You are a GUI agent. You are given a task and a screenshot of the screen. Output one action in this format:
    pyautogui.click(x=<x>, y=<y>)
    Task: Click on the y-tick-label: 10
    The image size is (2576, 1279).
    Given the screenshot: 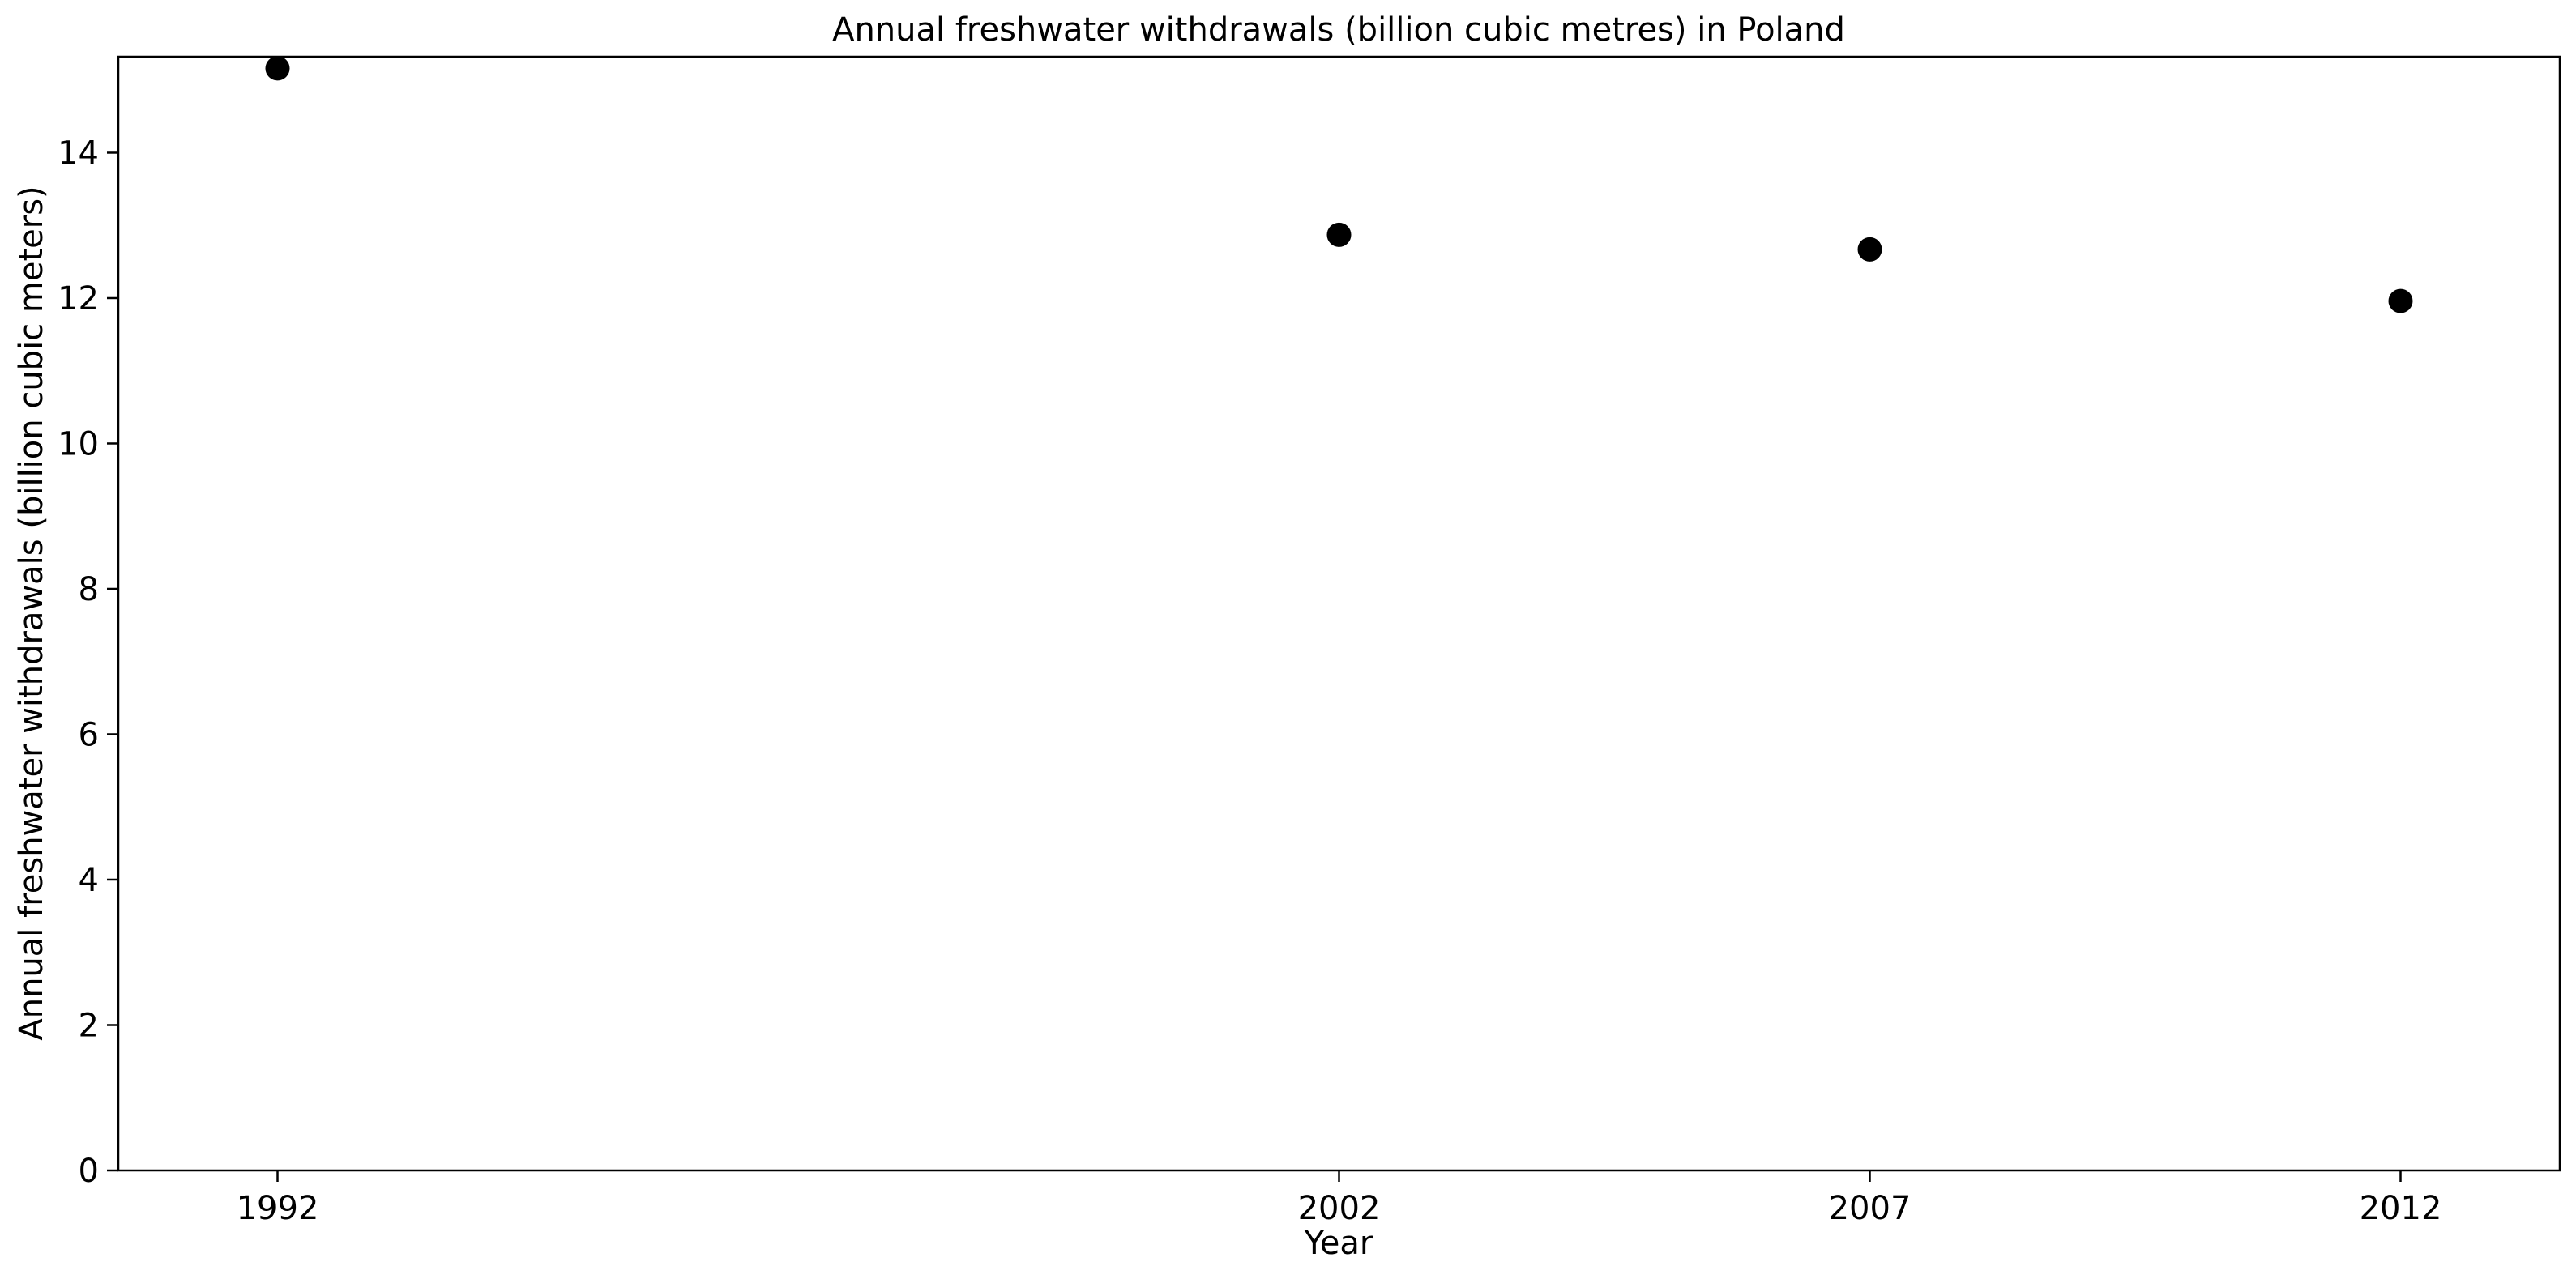 What is the action you would take?
    pyautogui.click(x=78, y=444)
    